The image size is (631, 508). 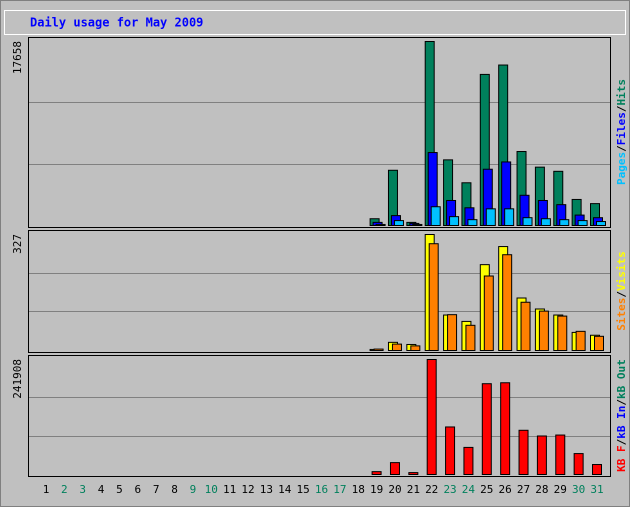 What do you see at coordinates (621, 379) in the screenshot?
I see `legend-entry: kB Out` at bounding box center [621, 379].